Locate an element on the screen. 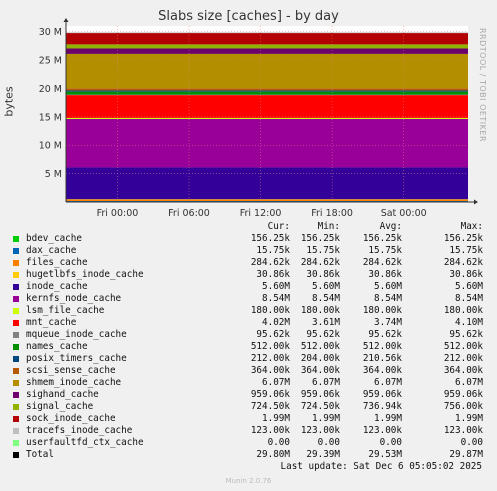  legend-series-name: Total is located at coordinates (40, 454).